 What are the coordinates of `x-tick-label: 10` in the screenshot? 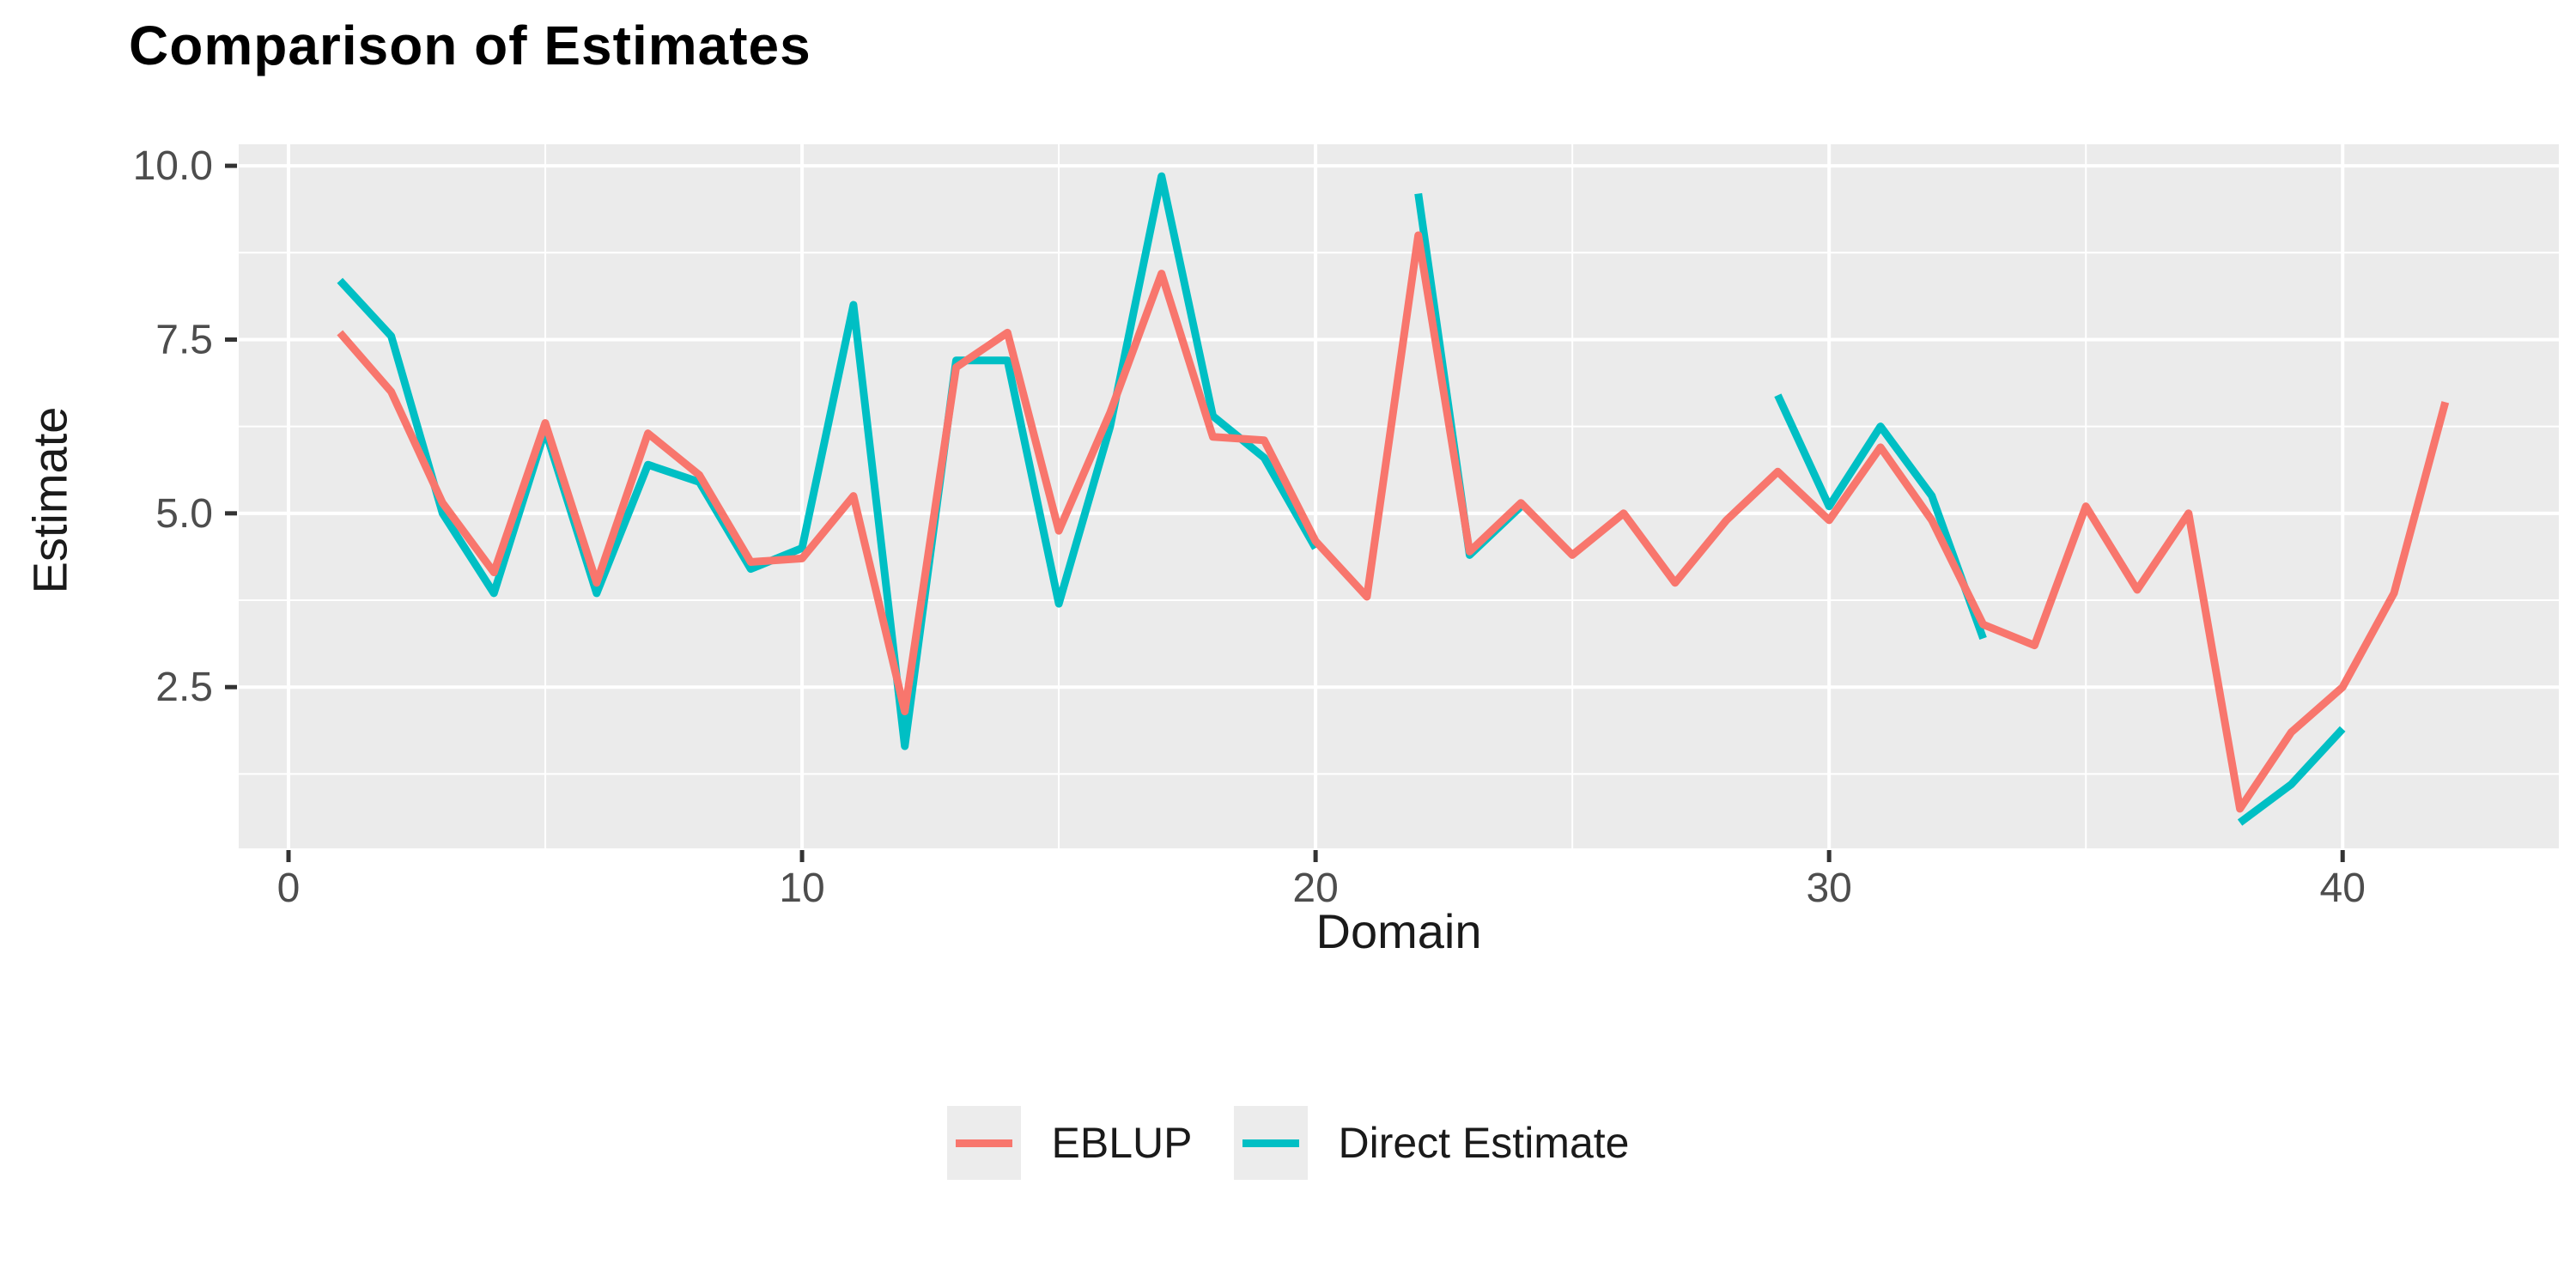 It's located at (801, 889).